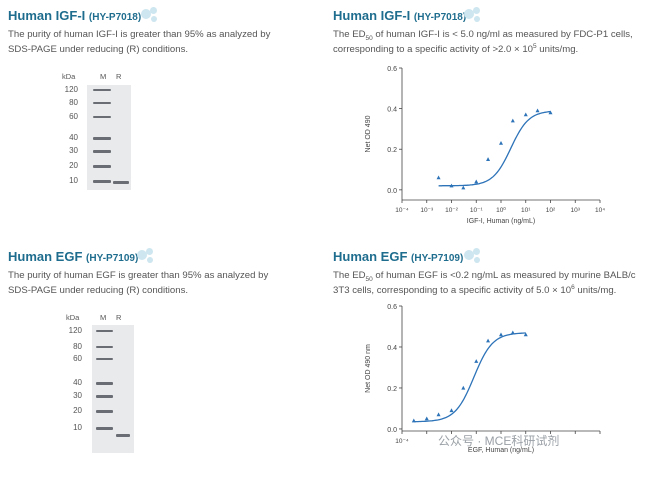  What do you see at coordinates (534, 46) in the screenshot?
I see `desc-sup: 5` at bounding box center [534, 46].